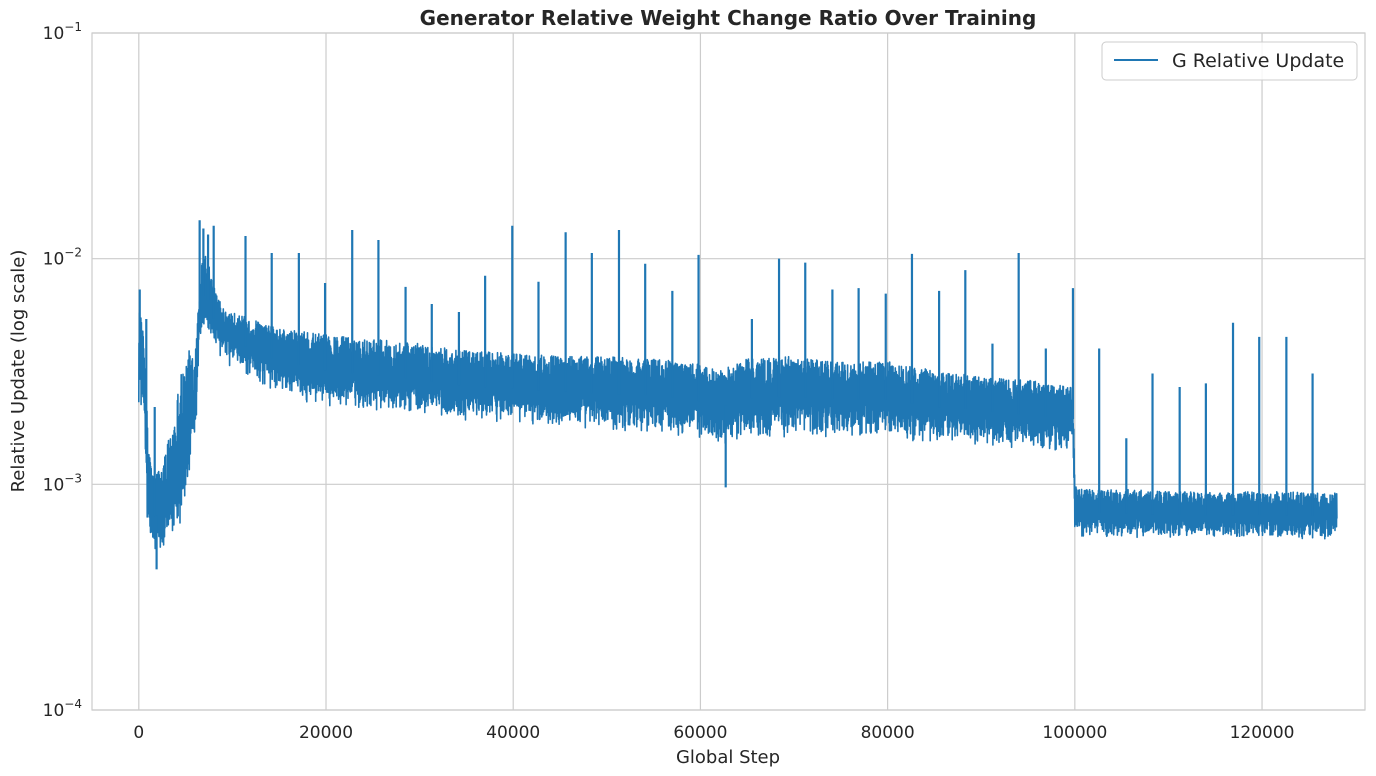  What do you see at coordinates (1262, 733) in the screenshot?
I see `x-tick-label: 120000` at bounding box center [1262, 733].